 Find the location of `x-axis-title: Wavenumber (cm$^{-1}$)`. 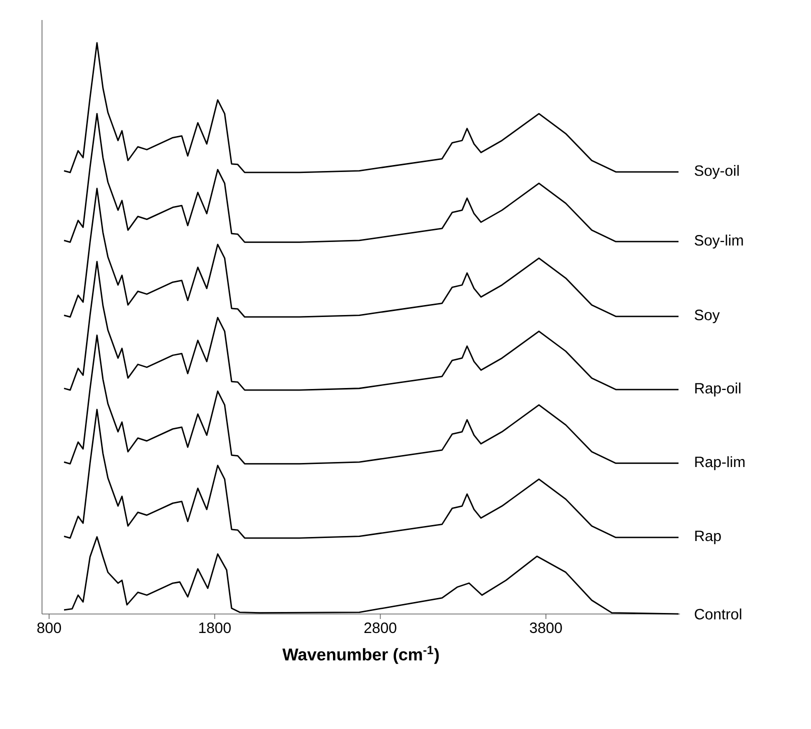

x-axis-title: Wavenumber (cm$^{-1}$) is located at coordinates (360, 655).